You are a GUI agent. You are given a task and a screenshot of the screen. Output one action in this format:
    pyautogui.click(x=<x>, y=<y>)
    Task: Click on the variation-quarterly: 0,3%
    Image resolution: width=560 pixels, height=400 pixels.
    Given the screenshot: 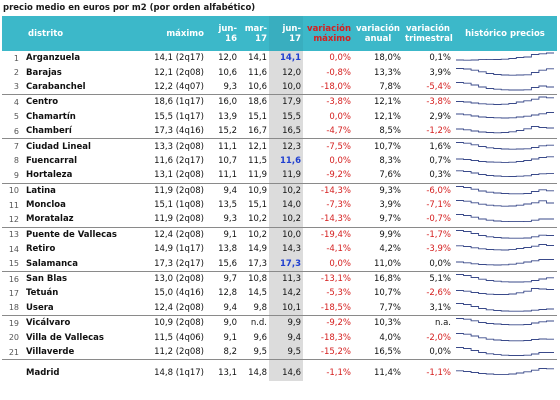 What is the action you would take?
    pyautogui.click(x=440, y=175)
    